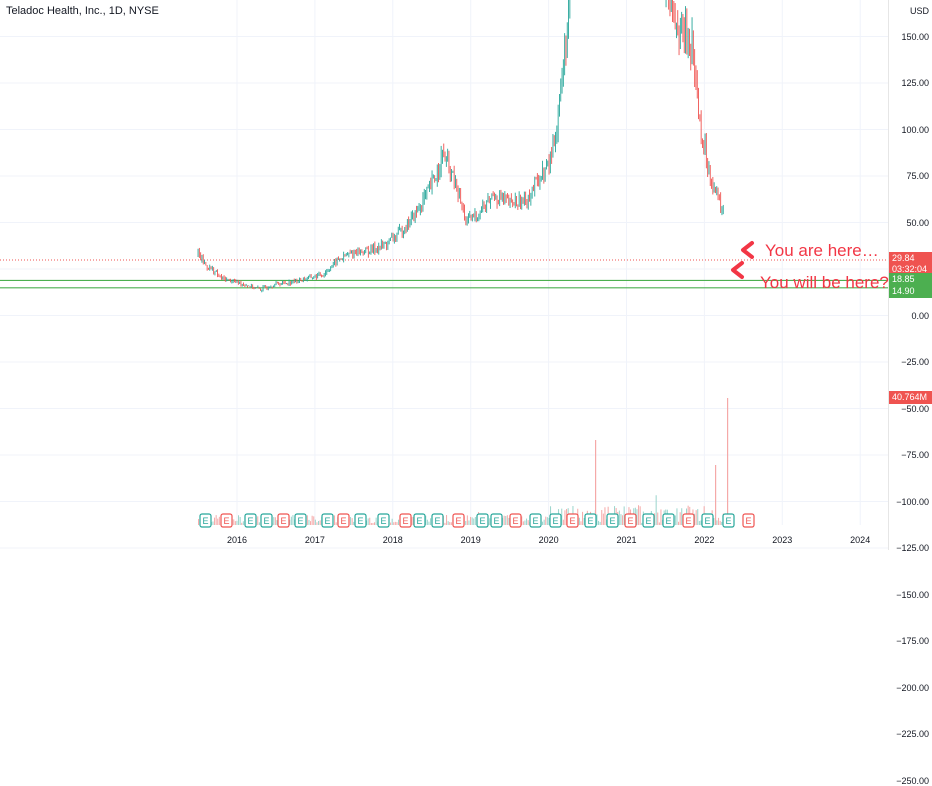 The image size is (932, 786). What do you see at coordinates (910, 397) in the screenshot?
I see `volume-badge: 40.764M` at bounding box center [910, 397].